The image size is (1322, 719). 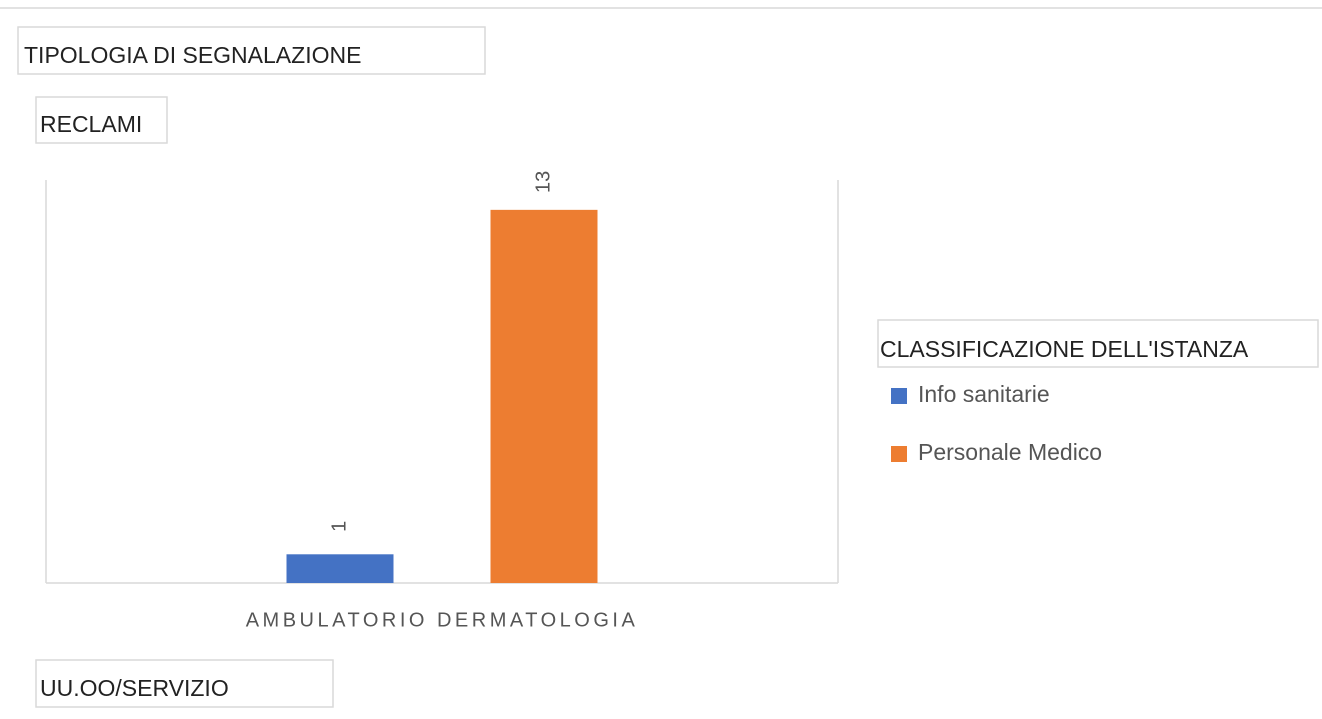 I want to click on filter-field: TIPOLOGIA DI SEGNALAZIONE, so click(x=192, y=55).